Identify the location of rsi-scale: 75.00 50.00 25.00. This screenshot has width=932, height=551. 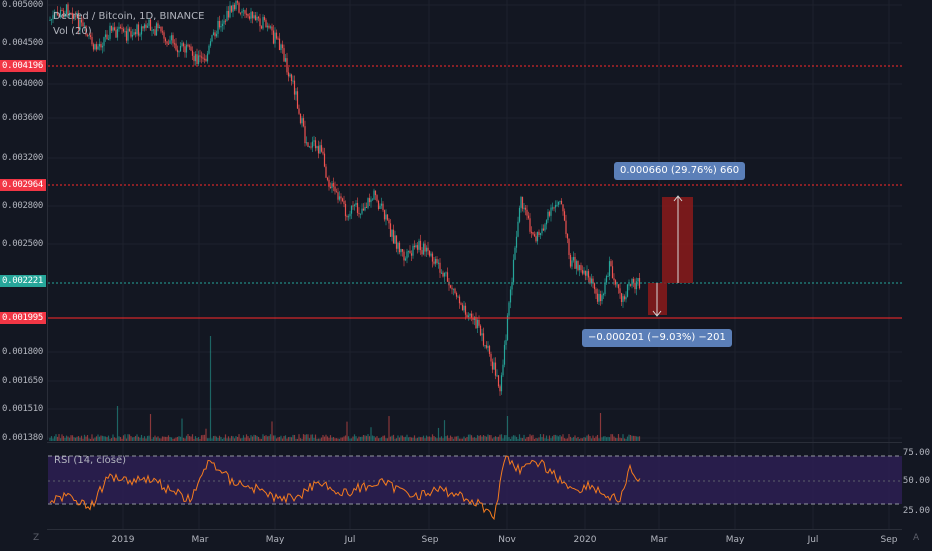
(917, 485).